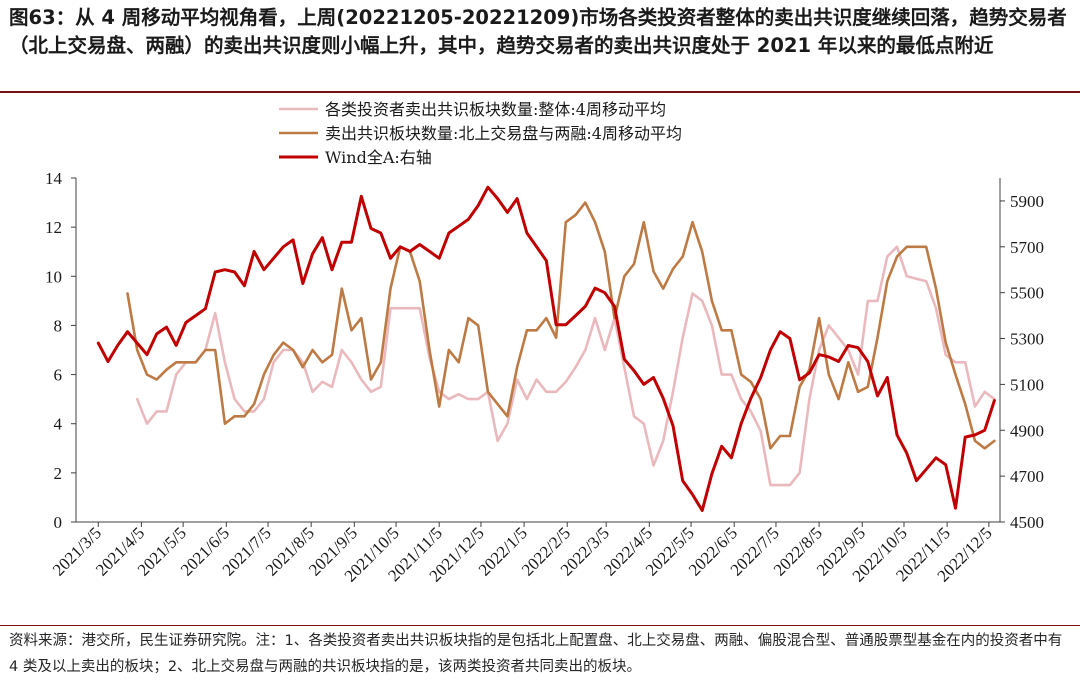  What do you see at coordinates (503, 133) in the screenshot?
I see `legend-label-2: 卖出共识板块数量:北上交易盘与两融:4周移动平均` at bounding box center [503, 133].